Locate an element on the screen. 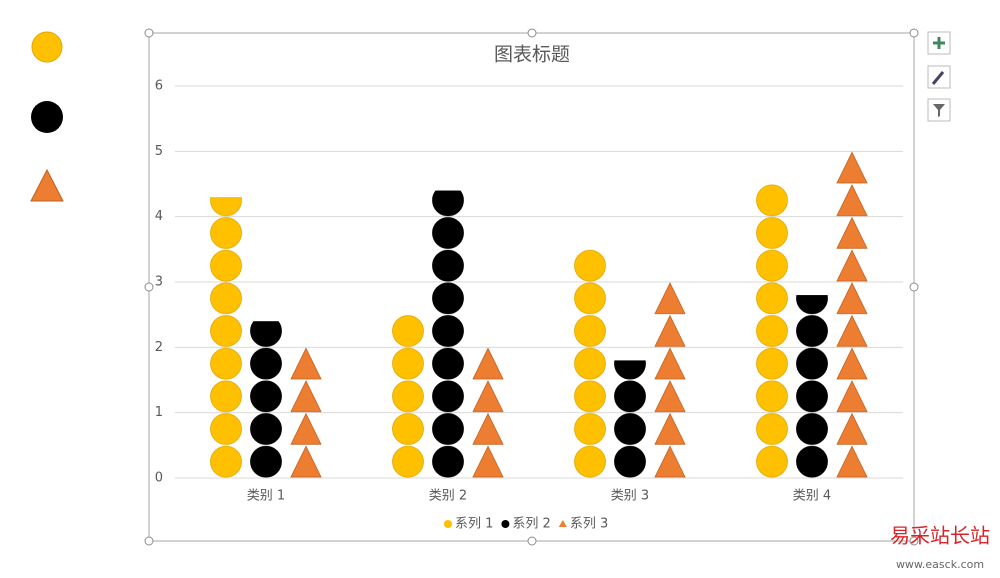 This screenshot has width=1000, height=578. y-tick-label: 3 is located at coordinates (159, 282).